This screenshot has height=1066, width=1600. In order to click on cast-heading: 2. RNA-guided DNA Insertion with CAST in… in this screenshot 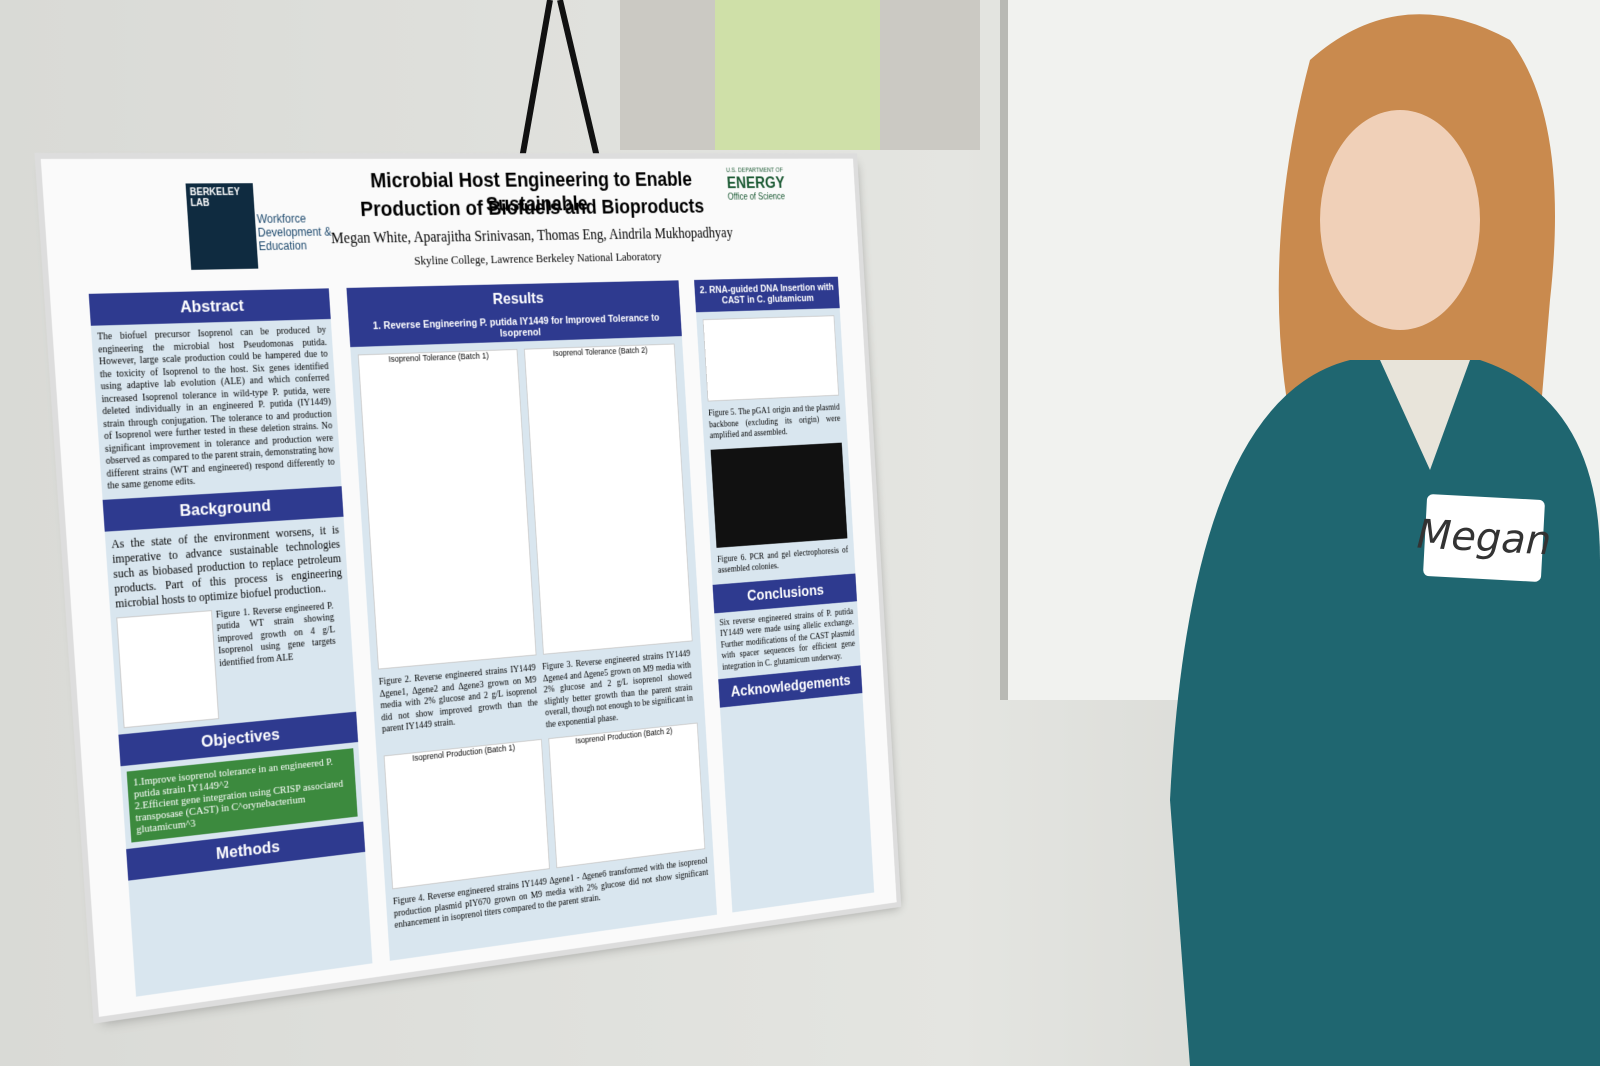, I will do `click(767, 294)`.